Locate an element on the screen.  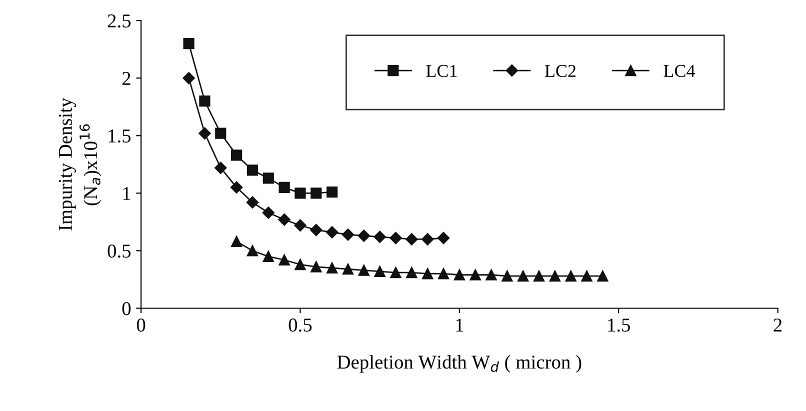
y-tick-label: 0 is located at coordinates (126, 309).